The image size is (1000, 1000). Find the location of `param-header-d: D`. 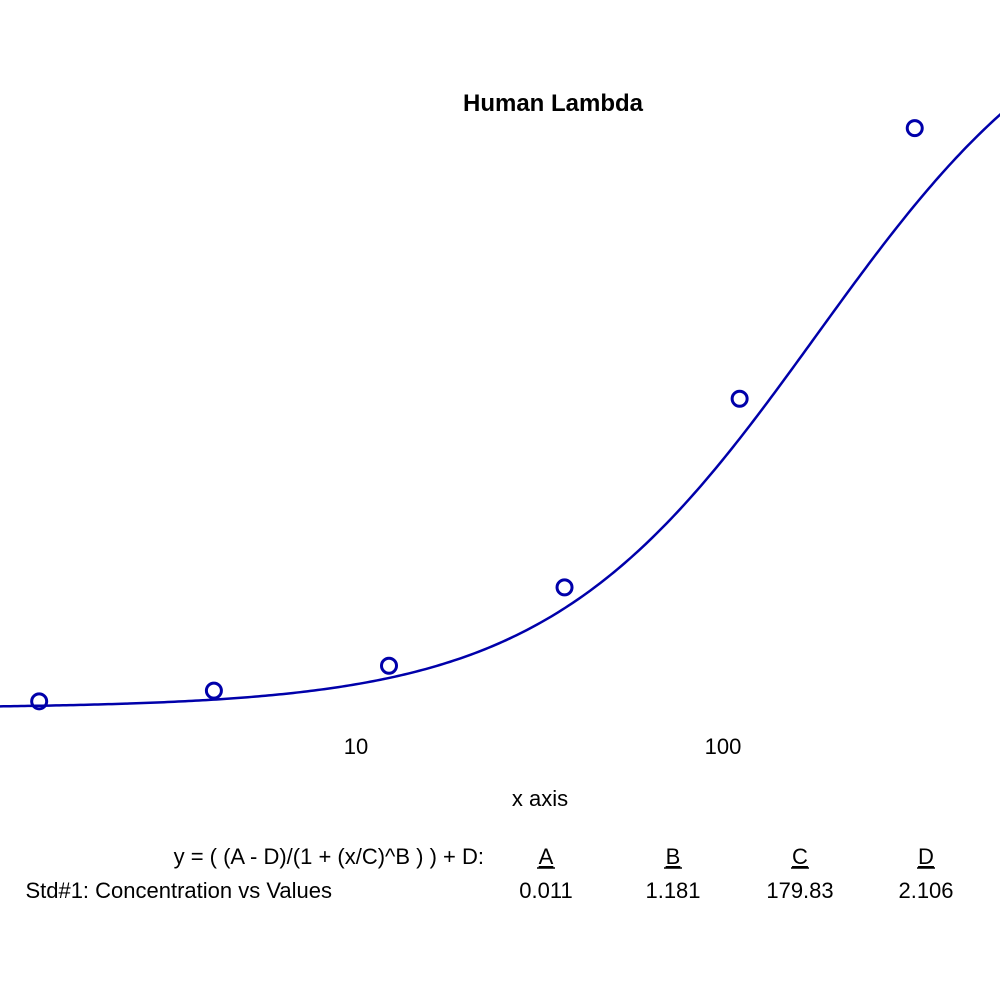

param-header-d: D is located at coordinates (926, 856).